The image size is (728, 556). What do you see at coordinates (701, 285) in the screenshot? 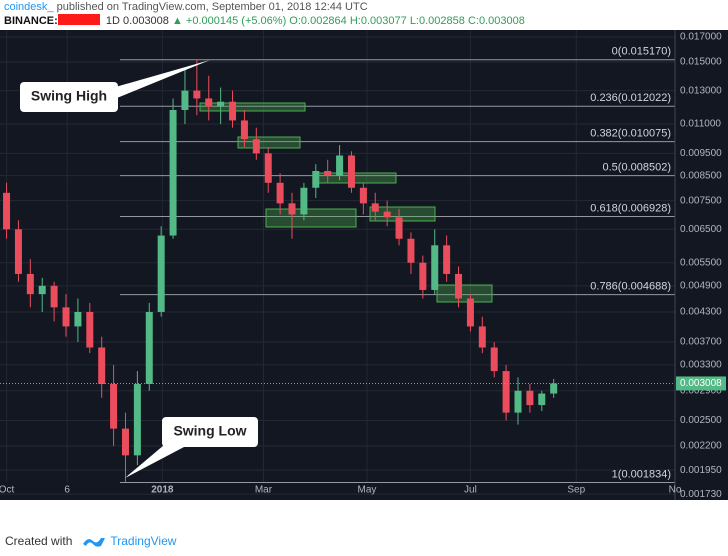
I see `y-tick-label: 0.004900` at bounding box center [701, 285].